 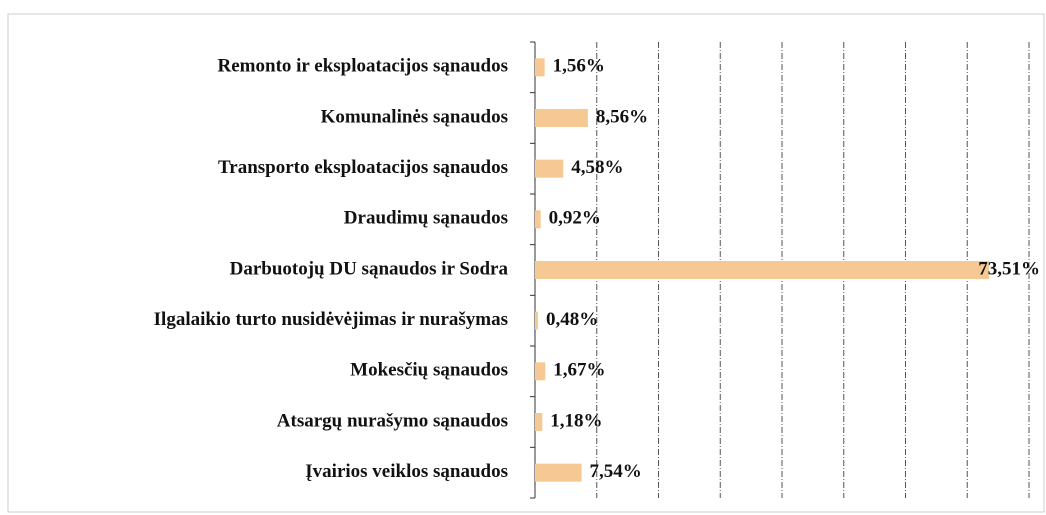 I want to click on y-tick-label: Atsargų nurašymo sąnaudos, so click(x=392, y=420).